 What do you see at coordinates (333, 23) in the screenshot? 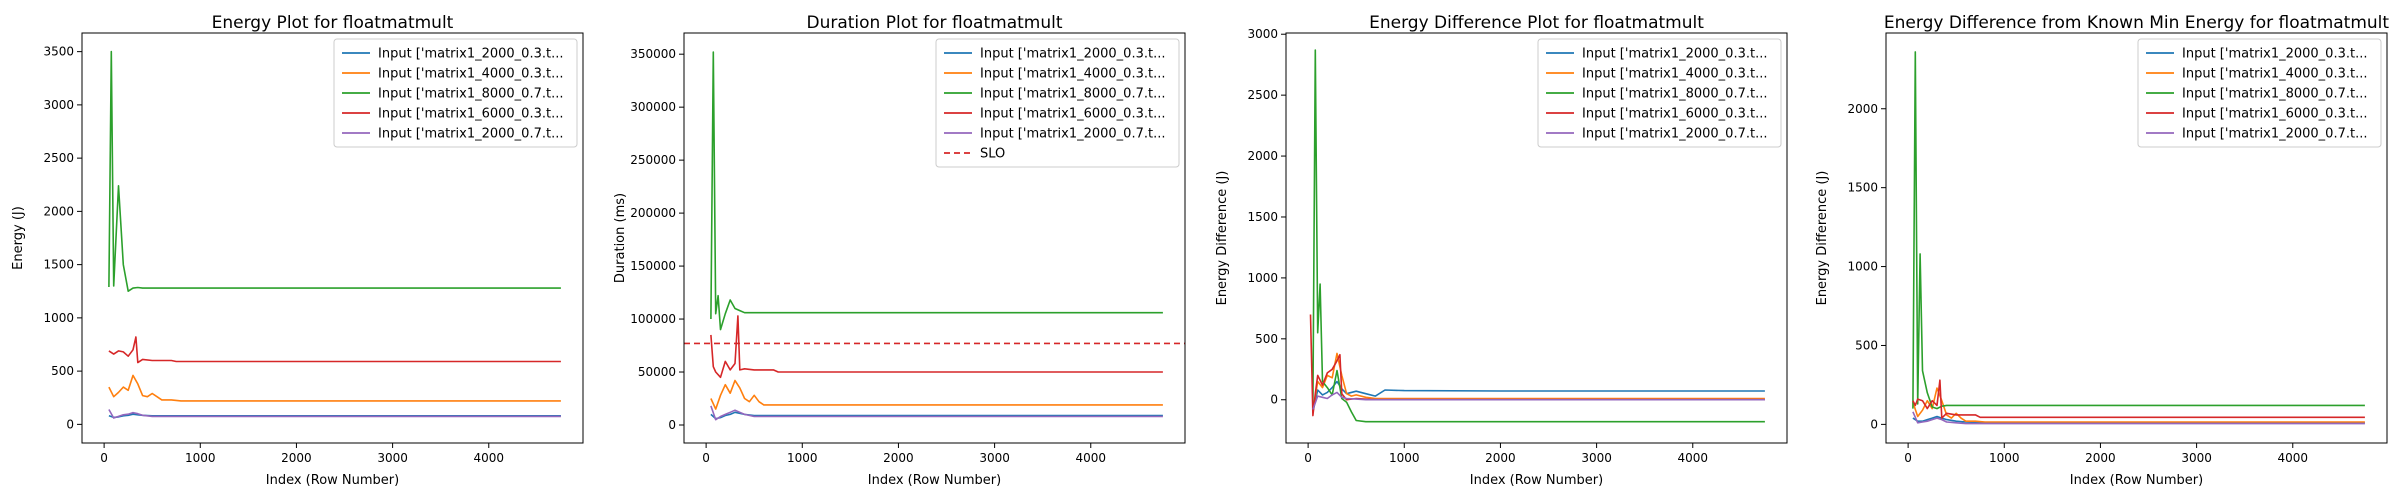
I see `chart-title: Energy Plot for floatmatmult` at bounding box center [333, 23].